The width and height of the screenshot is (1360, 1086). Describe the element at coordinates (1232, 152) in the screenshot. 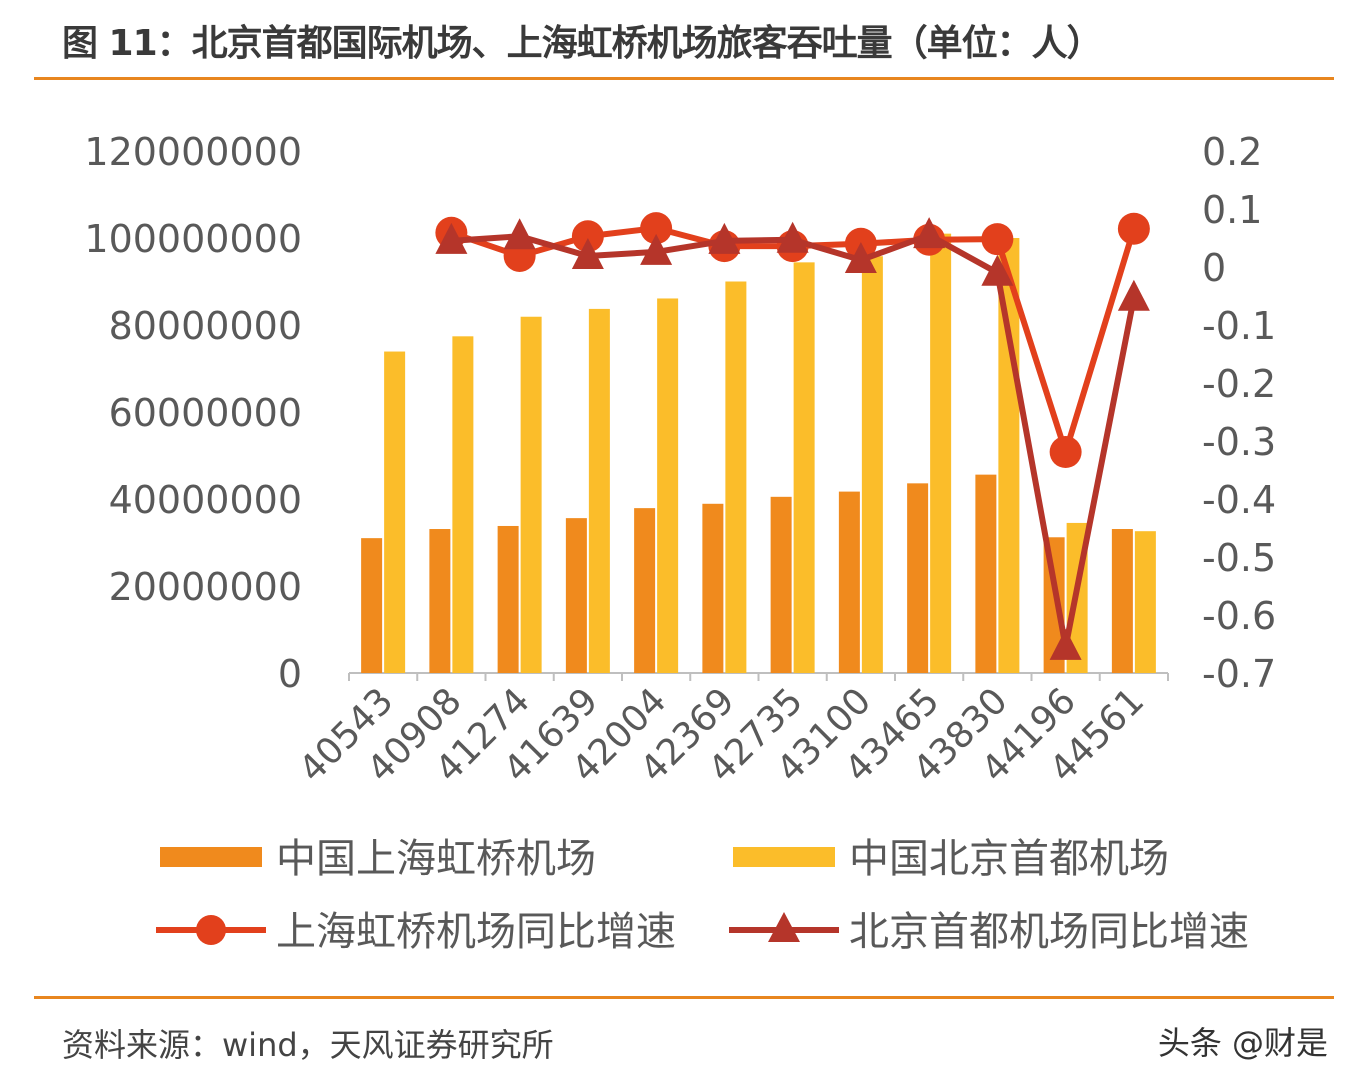

I see `y-right-tick: 0.2` at that location.